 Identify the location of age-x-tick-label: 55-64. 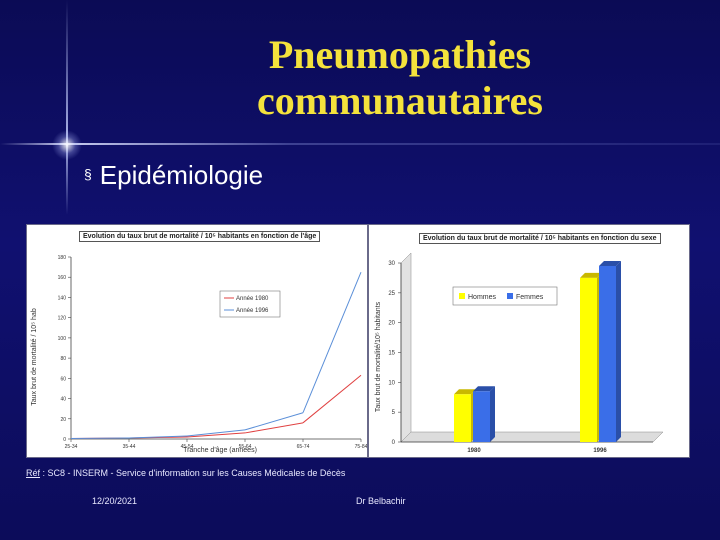
(245, 447).